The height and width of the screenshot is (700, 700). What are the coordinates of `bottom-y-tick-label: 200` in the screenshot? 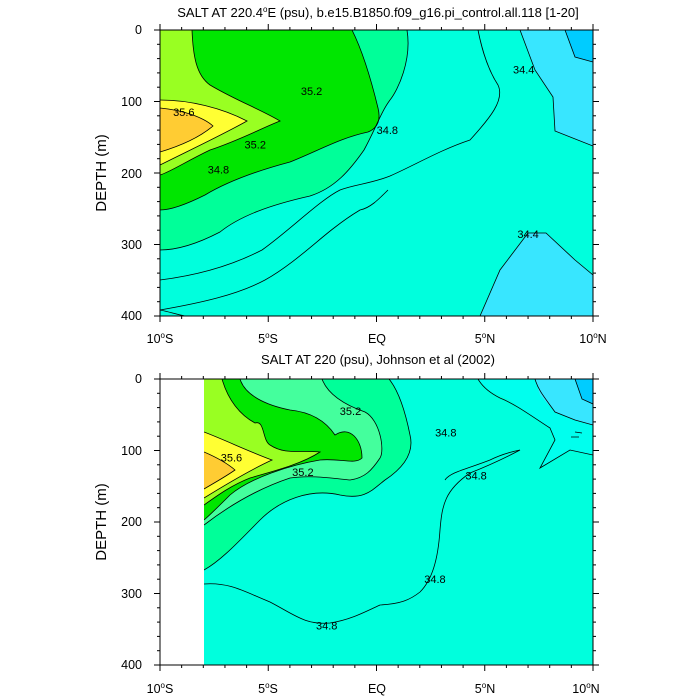 It's located at (131, 522).